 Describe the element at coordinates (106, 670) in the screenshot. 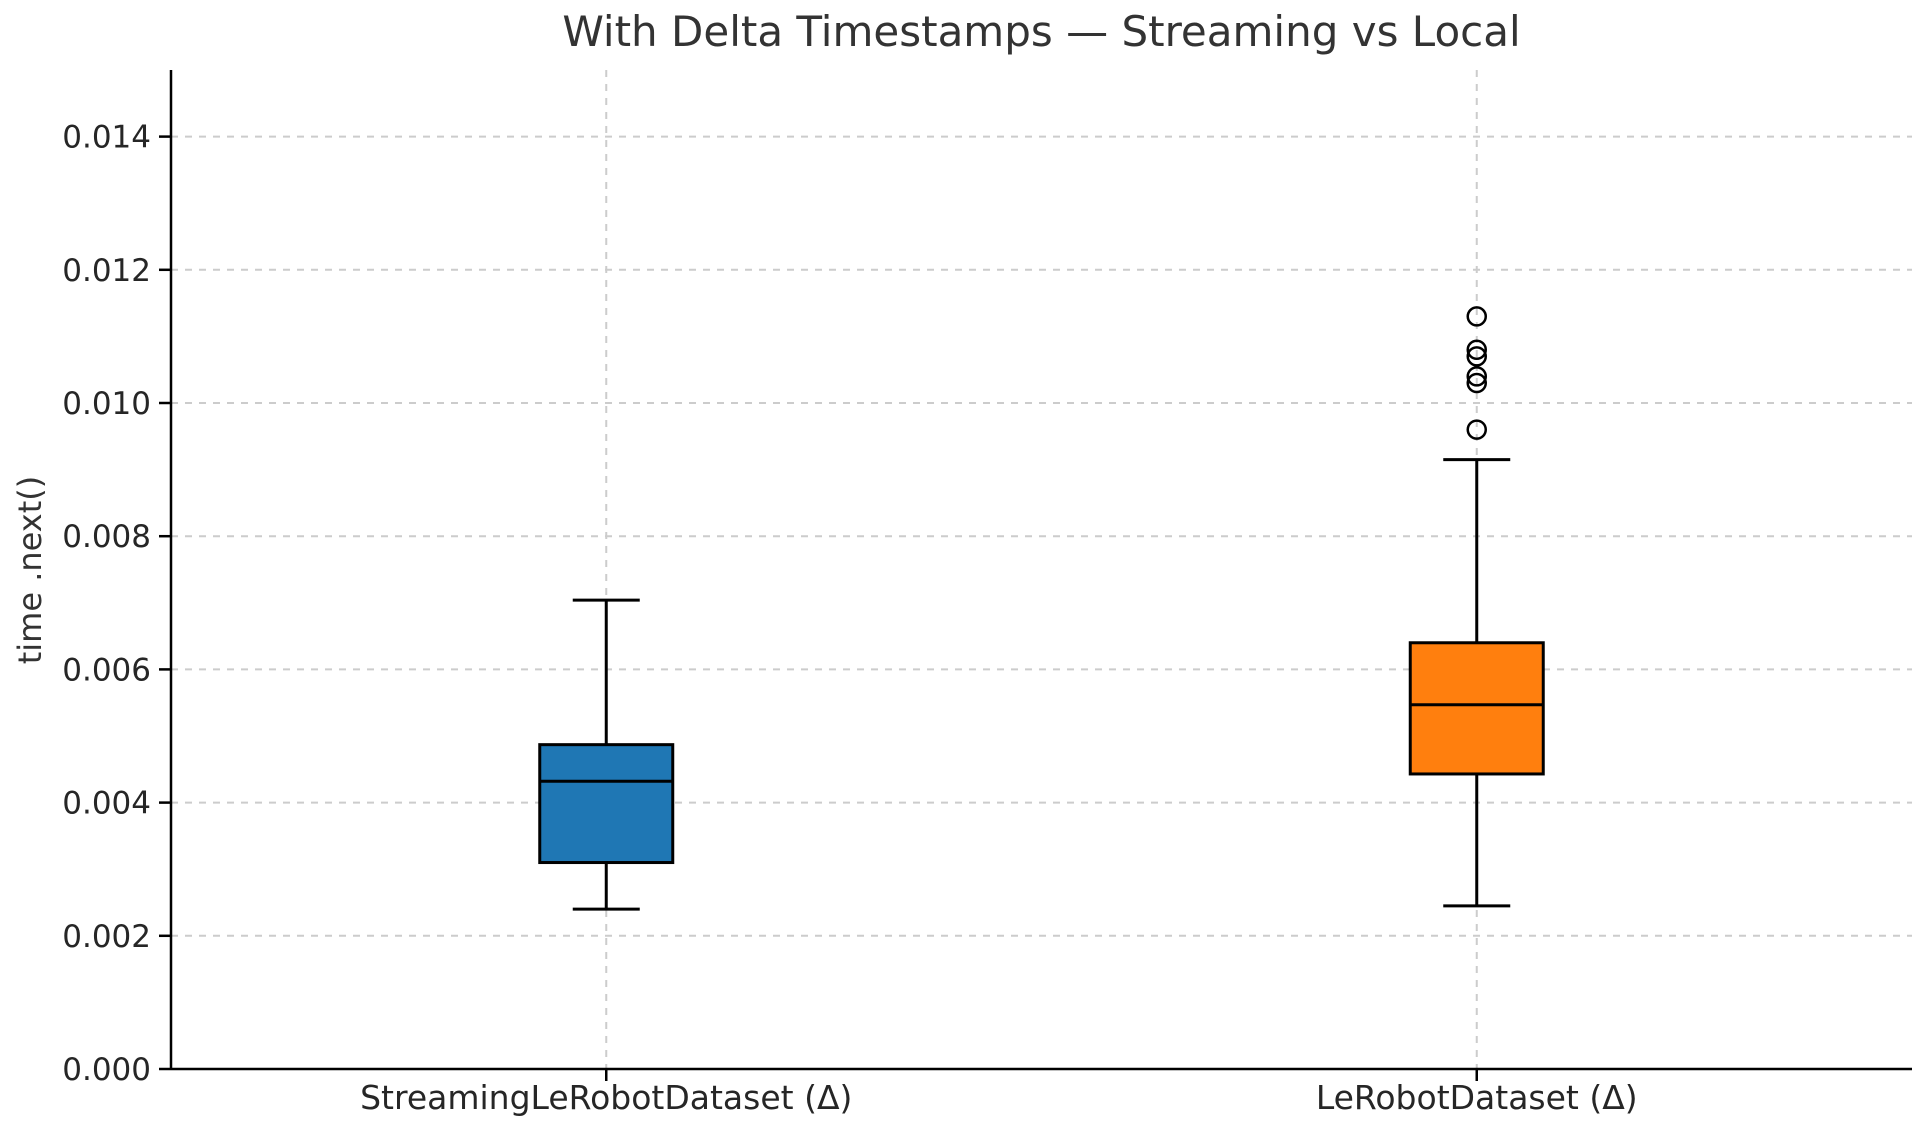

I see `y-tick-label: 0.006` at that location.